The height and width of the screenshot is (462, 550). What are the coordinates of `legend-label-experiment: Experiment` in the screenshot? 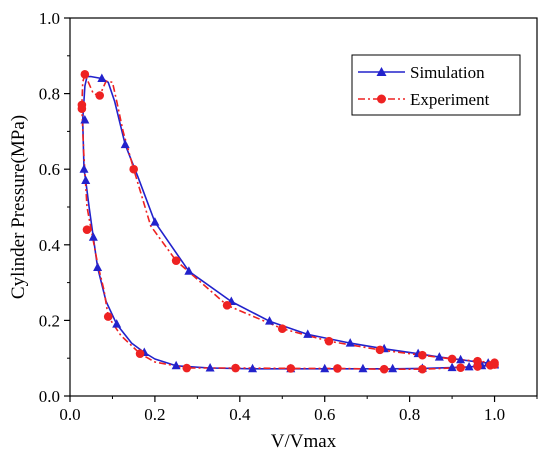 It's located at (450, 99).